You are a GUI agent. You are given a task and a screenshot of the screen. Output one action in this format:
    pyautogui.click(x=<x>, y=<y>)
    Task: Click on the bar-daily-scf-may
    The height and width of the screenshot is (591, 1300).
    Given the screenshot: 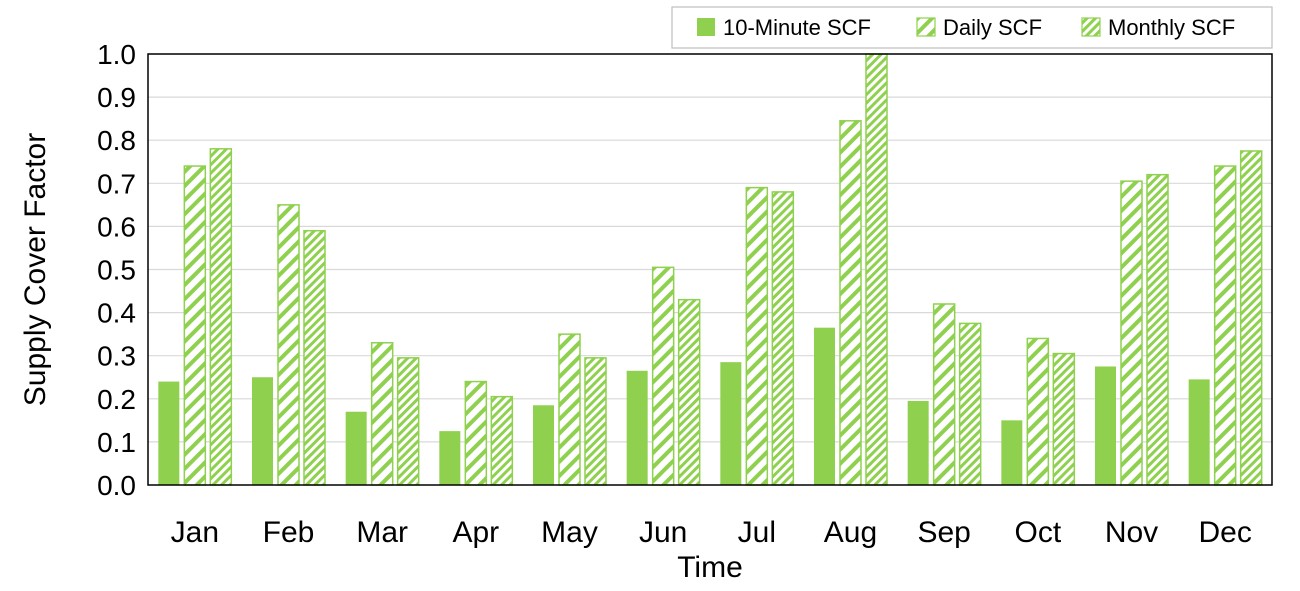 What is the action you would take?
    pyautogui.click(x=569, y=409)
    